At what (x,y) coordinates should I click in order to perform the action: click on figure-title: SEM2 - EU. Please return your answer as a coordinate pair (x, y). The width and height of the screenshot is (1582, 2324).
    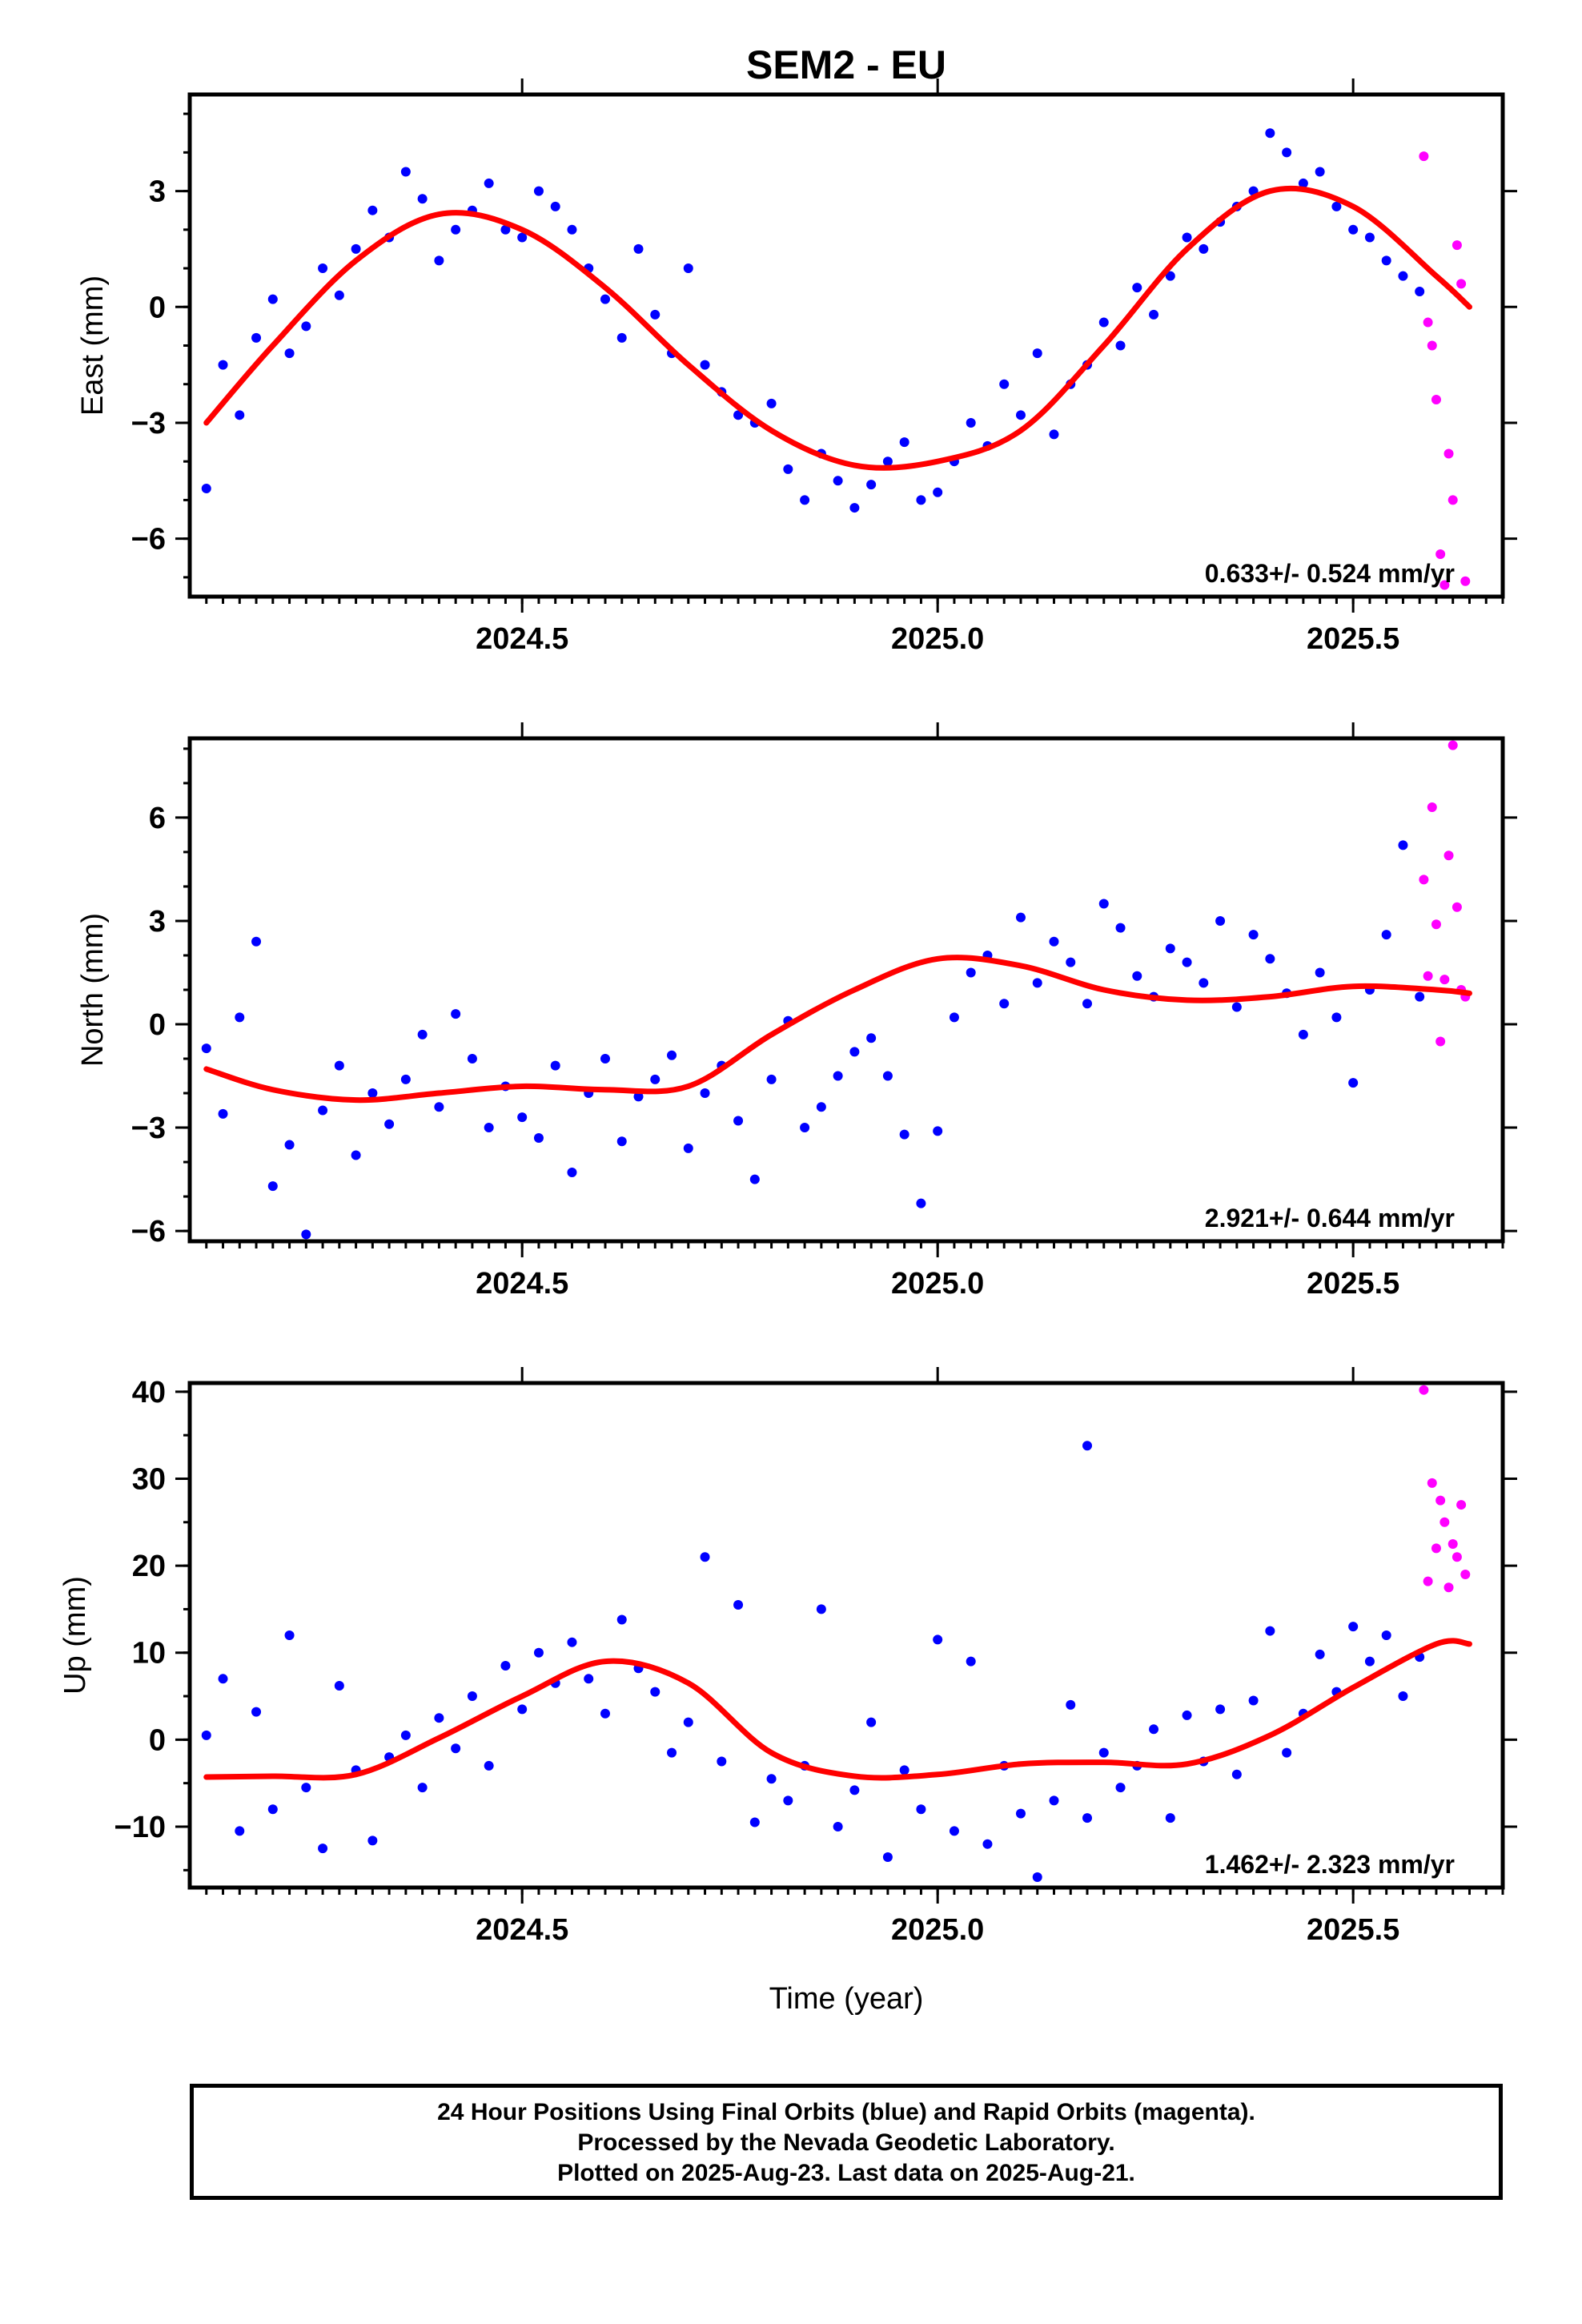
    Looking at the image, I should click on (846, 64).